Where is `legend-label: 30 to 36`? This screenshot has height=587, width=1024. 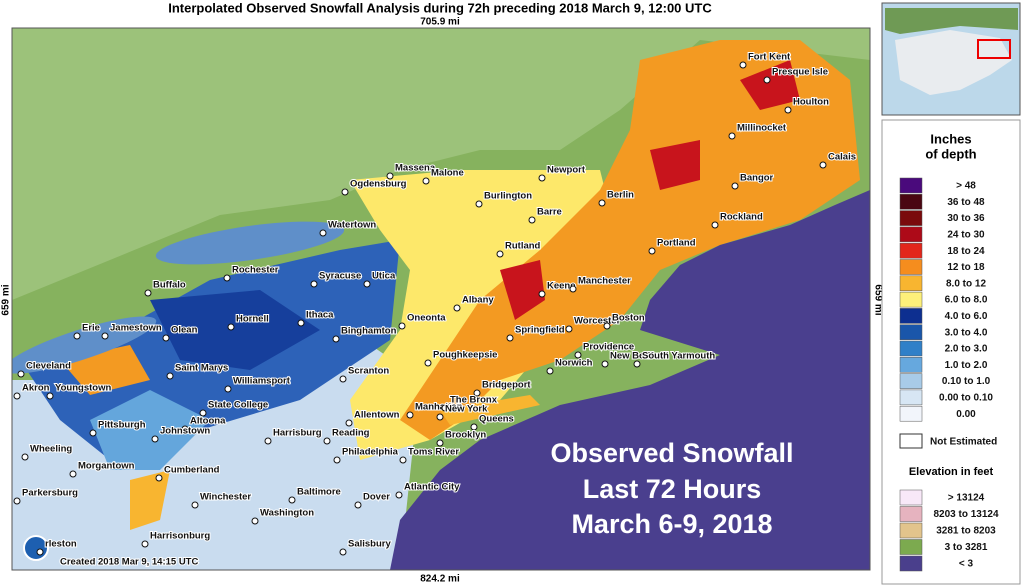
legend-label: 30 to 36 is located at coordinates (966, 218).